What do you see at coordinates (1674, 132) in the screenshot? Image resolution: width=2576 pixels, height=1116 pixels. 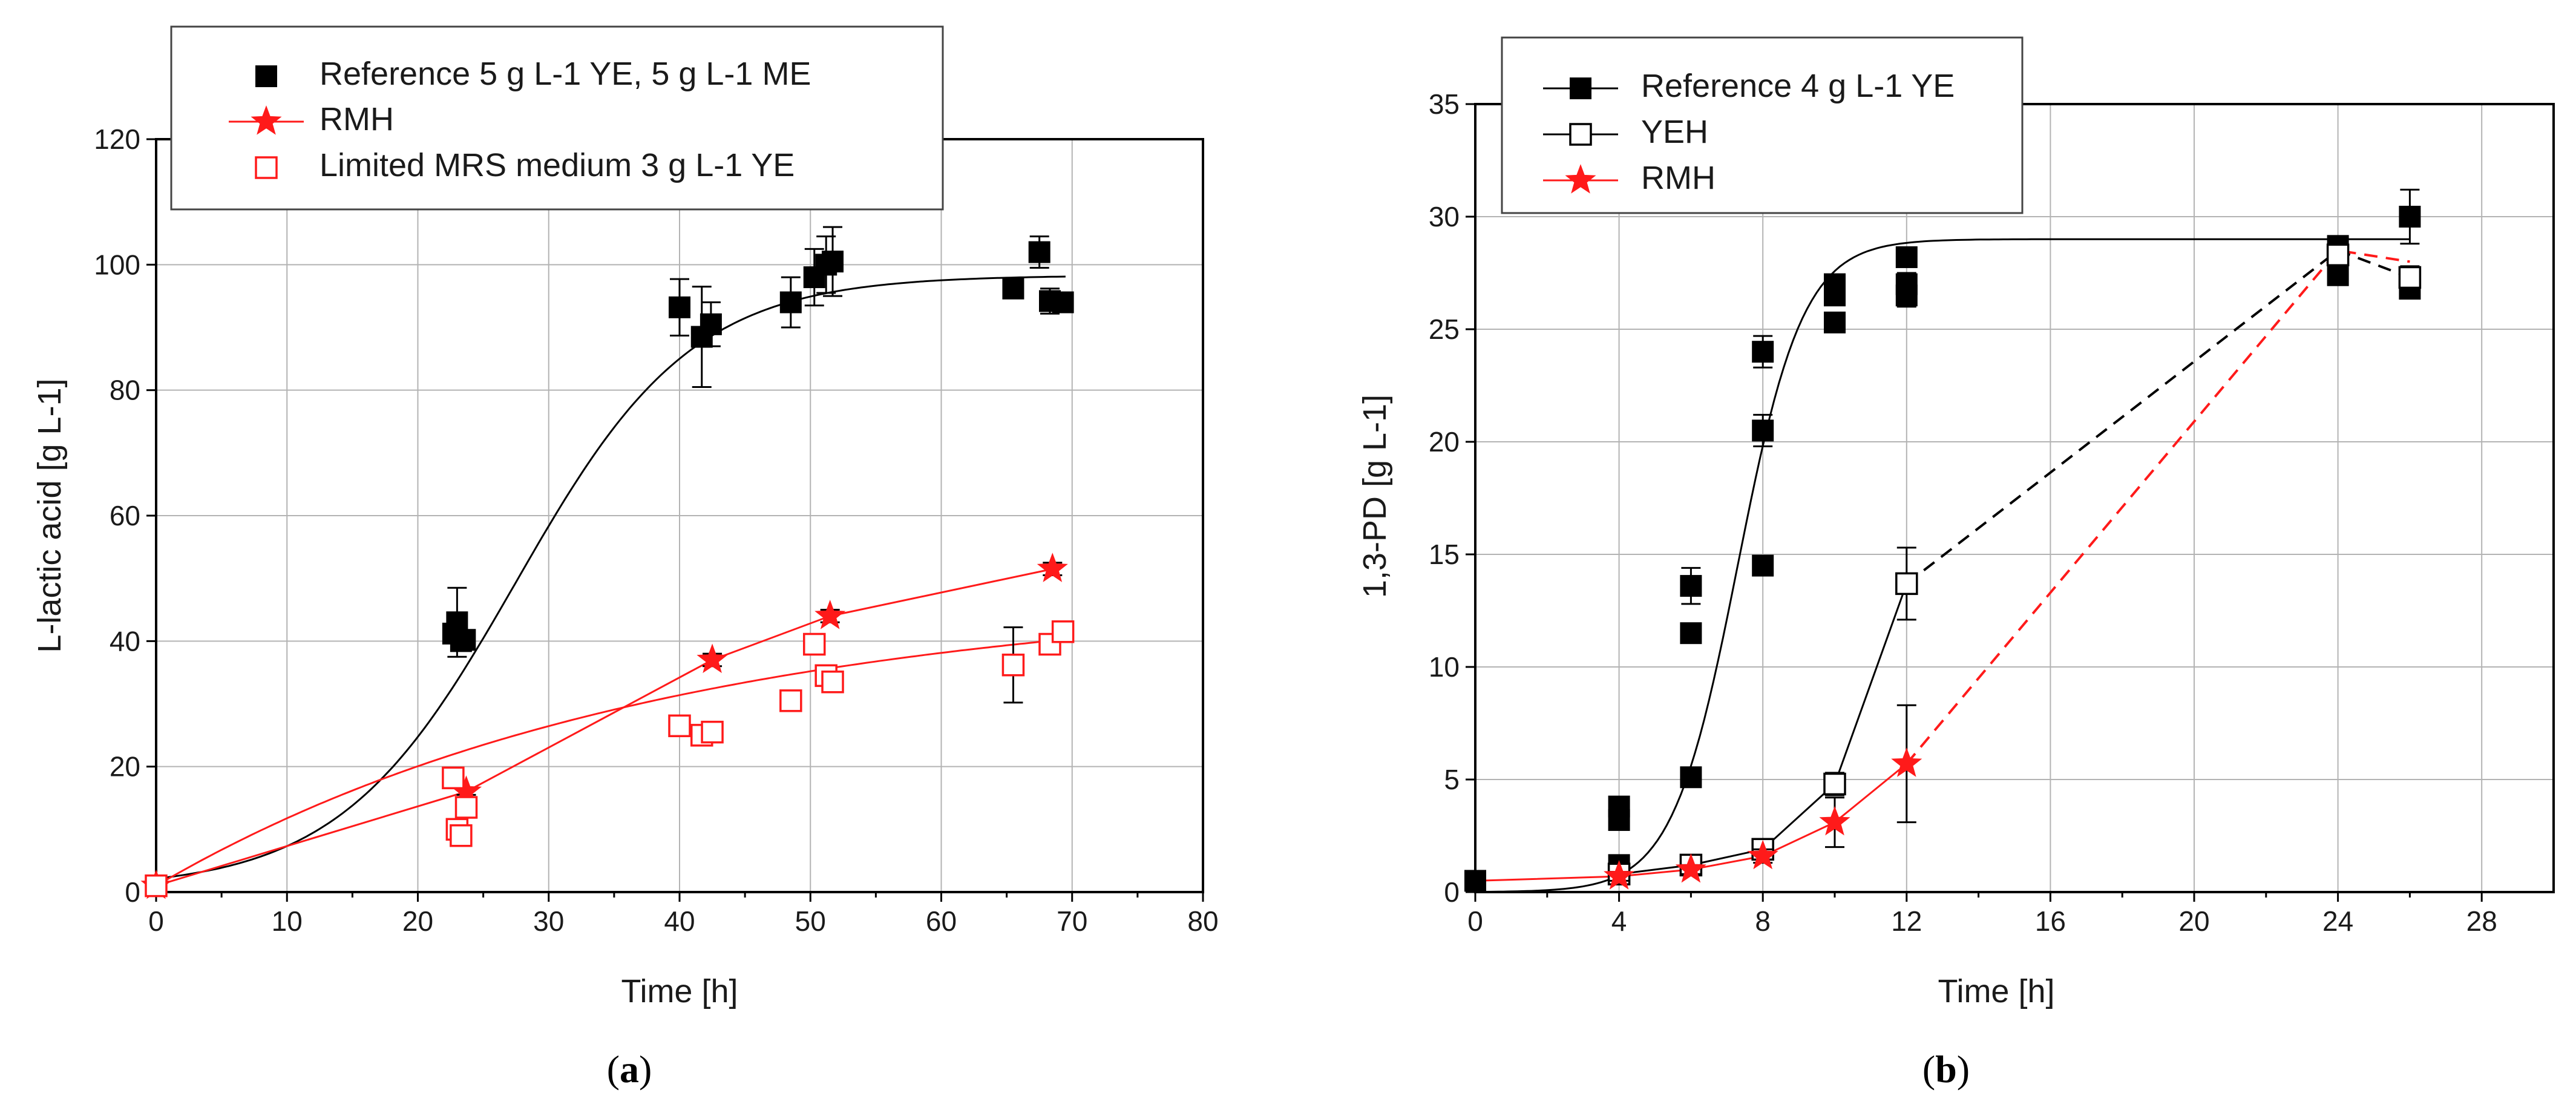 I see `legend-b-yeh: YEH` at bounding box center [1674, 132].